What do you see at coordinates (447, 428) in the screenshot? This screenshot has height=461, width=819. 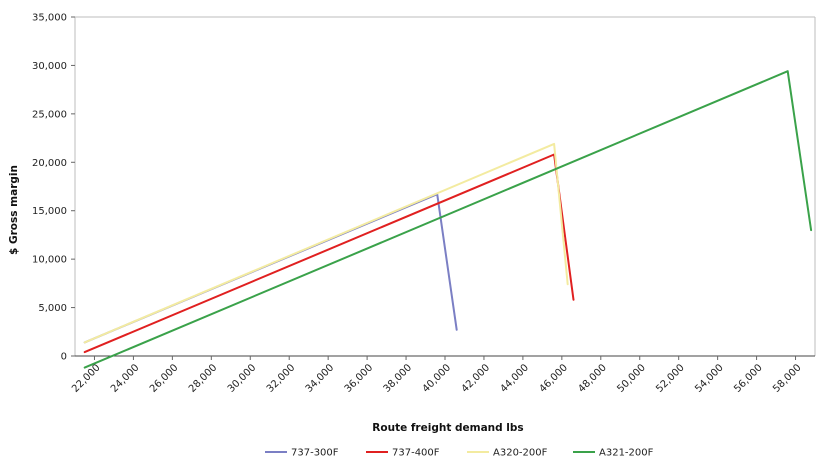 I see `x-axis-title: Route freight demand lbs` at bounding box center [447, 428].